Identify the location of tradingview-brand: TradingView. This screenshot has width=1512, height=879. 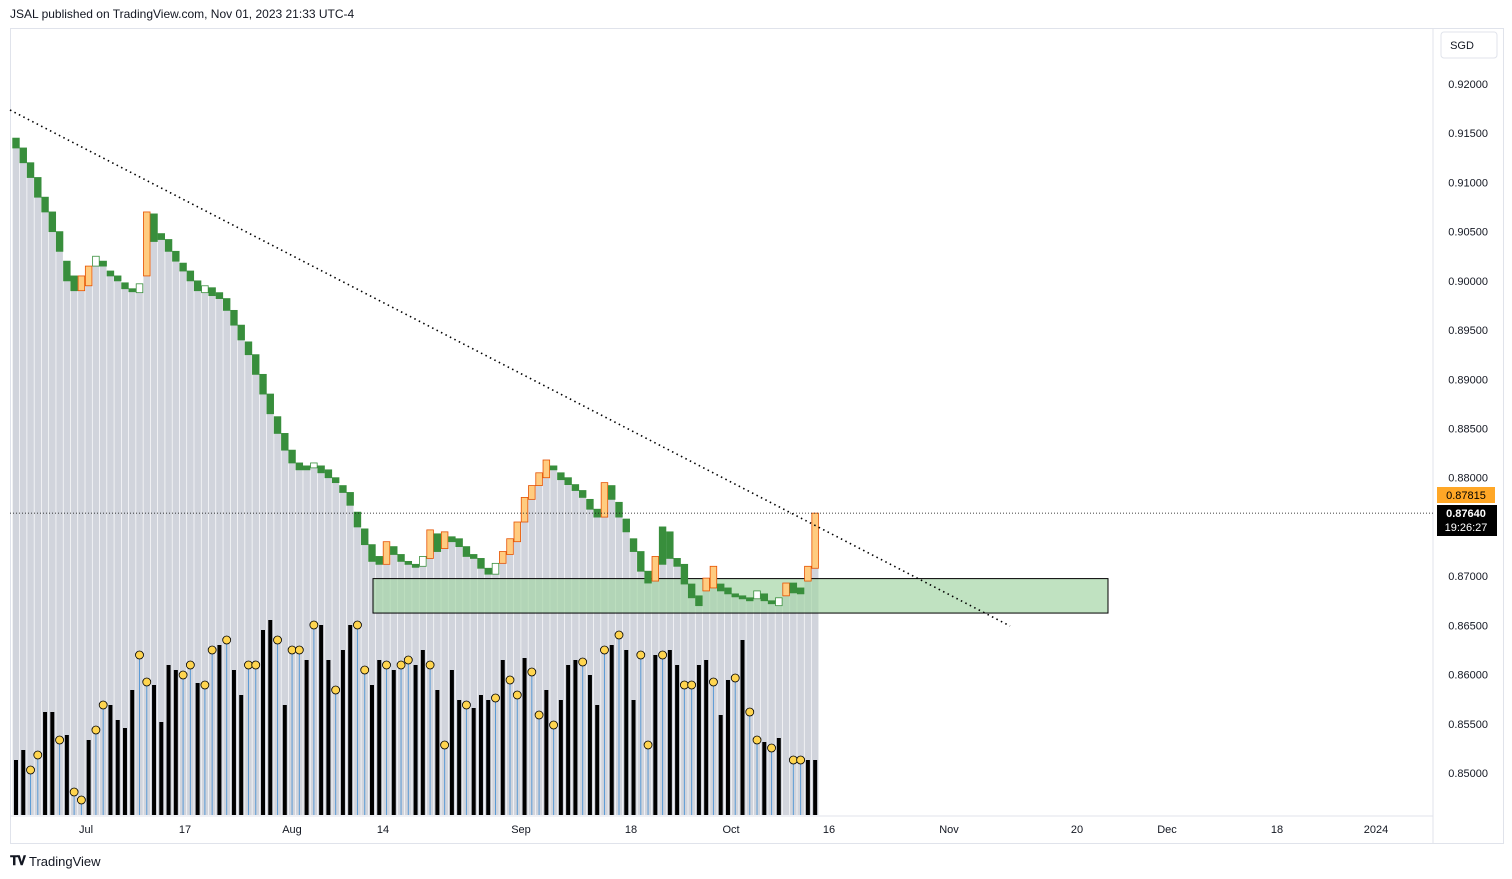
(65, 861).